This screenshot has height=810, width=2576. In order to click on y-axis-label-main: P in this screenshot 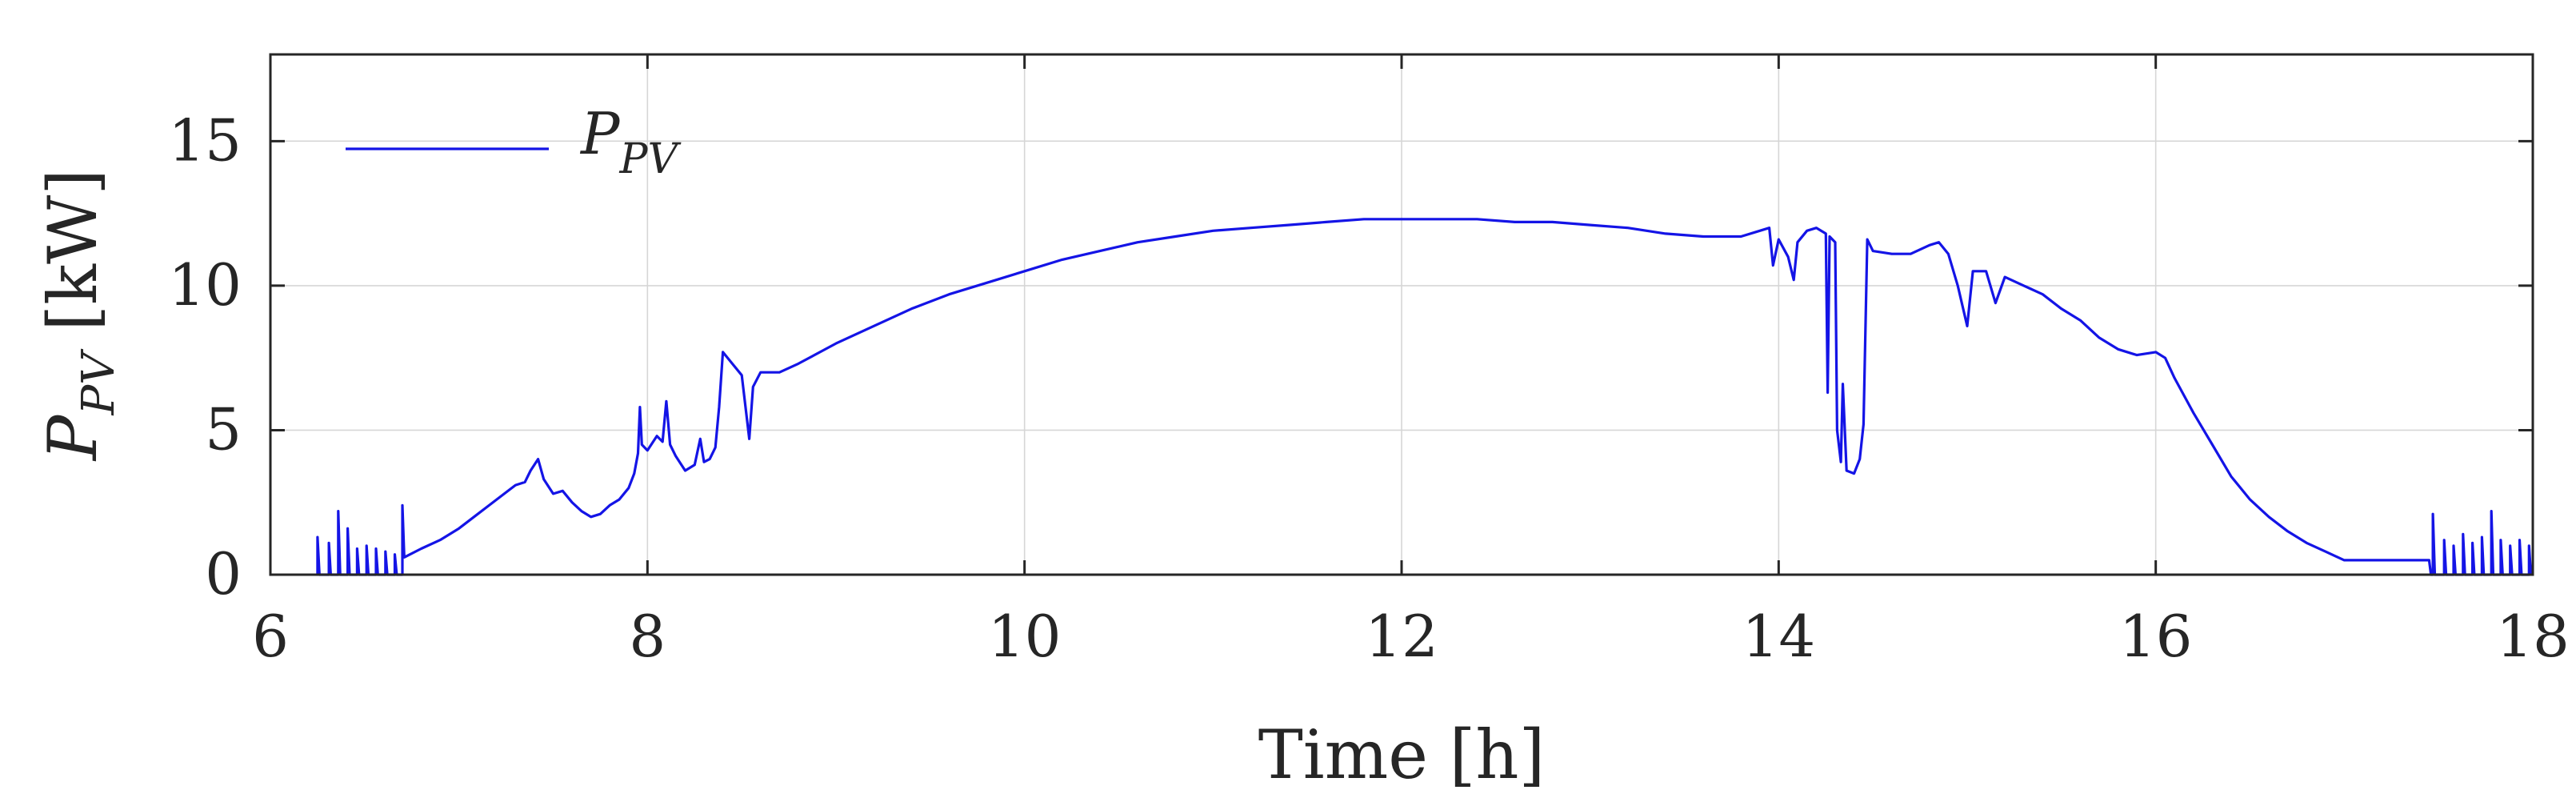, I will do `click(73, 438)`.